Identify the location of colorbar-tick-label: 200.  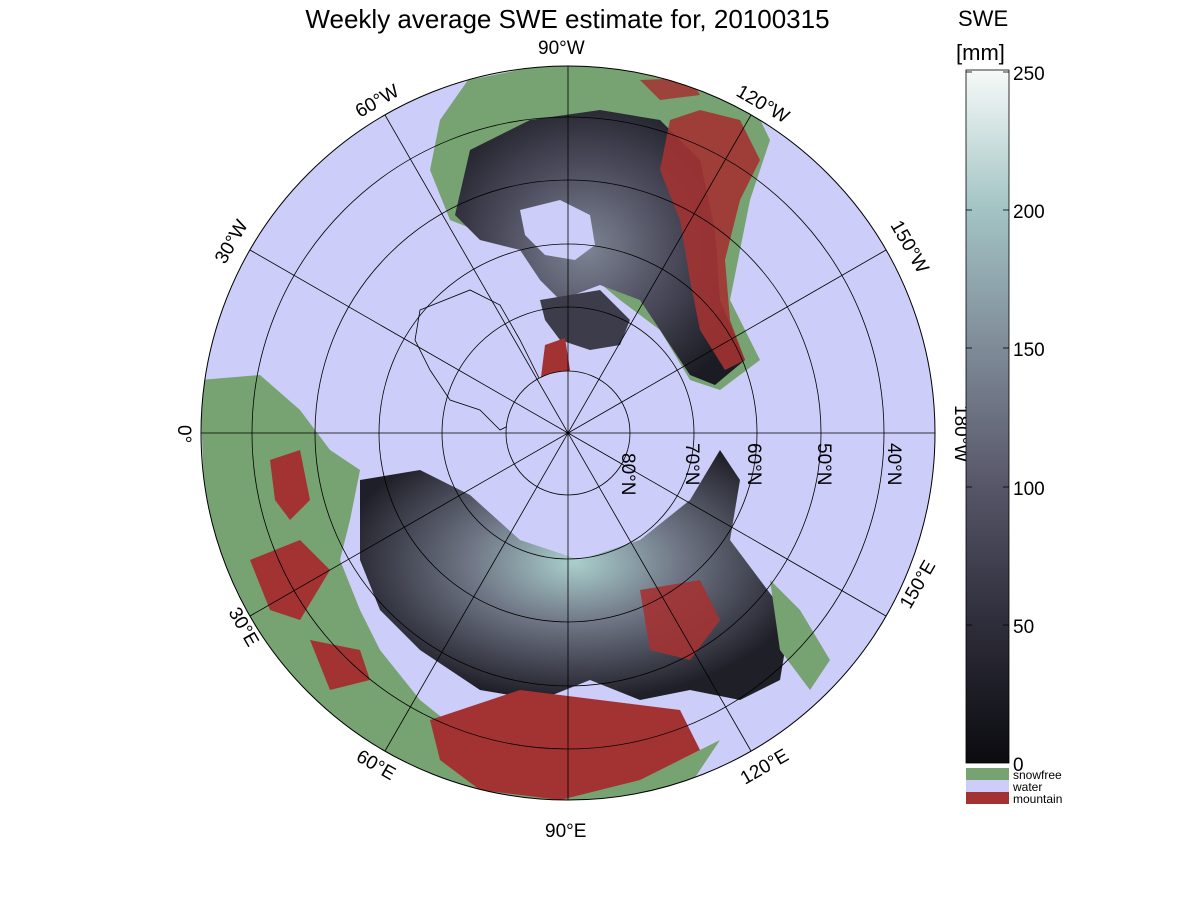
(1029, 212).